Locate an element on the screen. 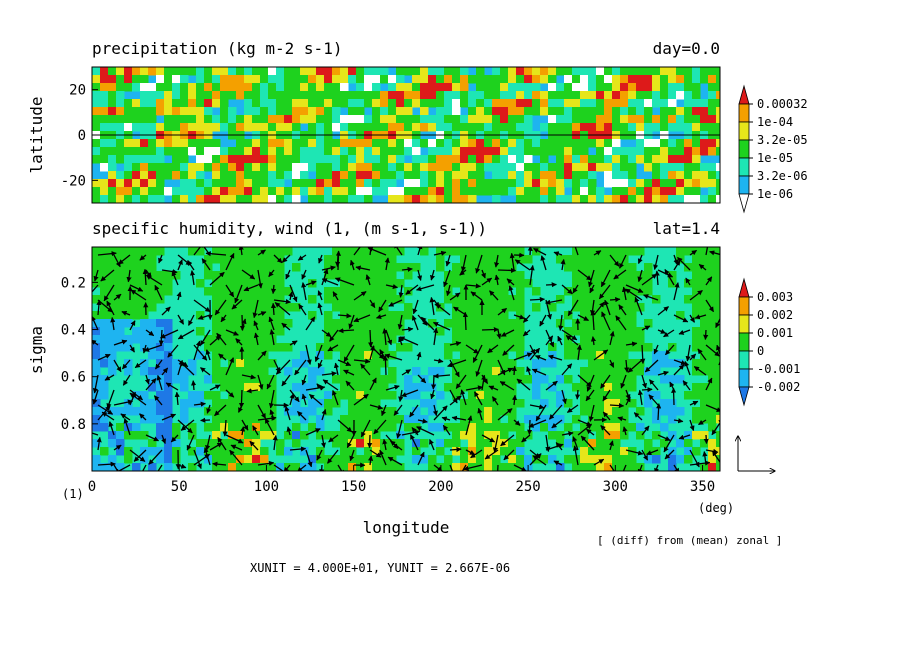  top-y-axis-label: latitude is located at coordinates (36, 134).